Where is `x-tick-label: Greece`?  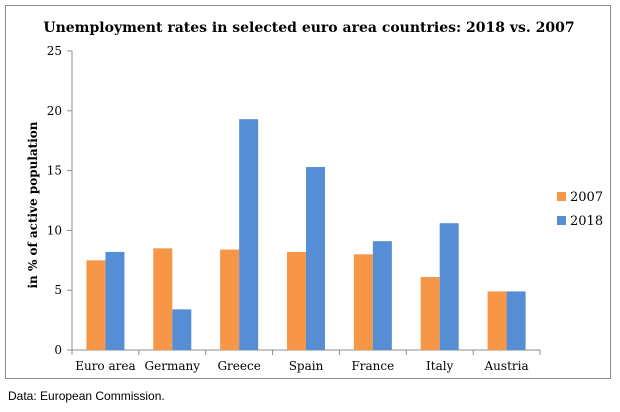
x-tick-label: Greece is located at coordinates (238, 366).